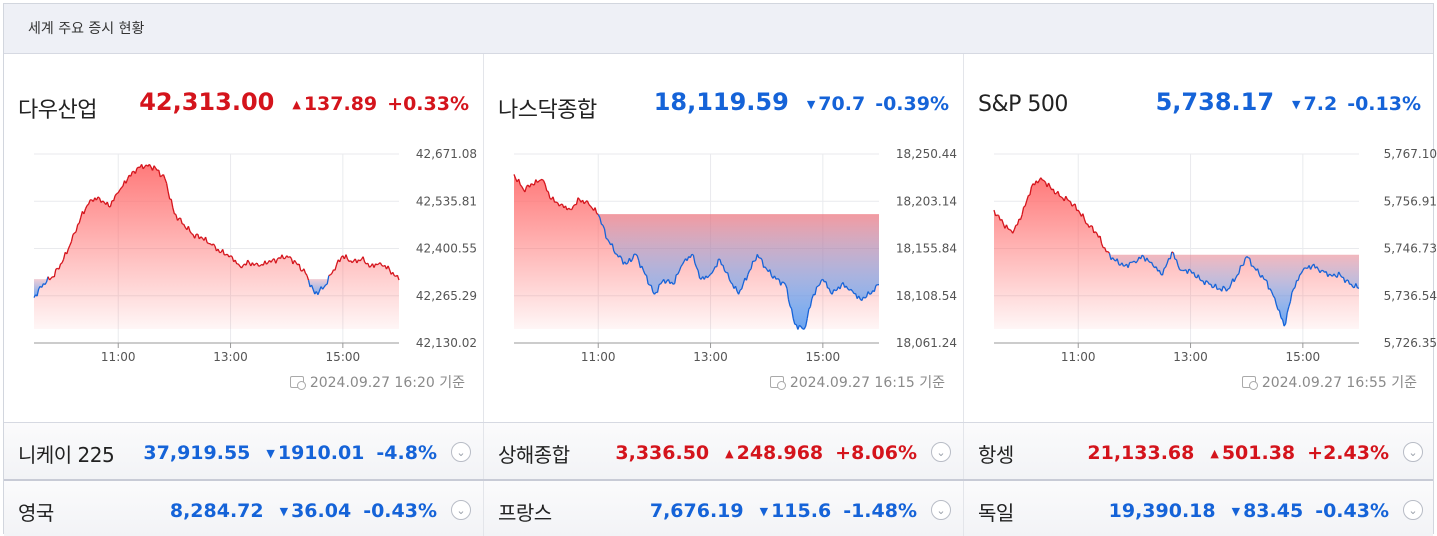 The image size is (1437, 536). Describe the element at coordinates (86, 28) in the screenshot. I see `widget-title: 세계 주요 증시 현황` at that location.